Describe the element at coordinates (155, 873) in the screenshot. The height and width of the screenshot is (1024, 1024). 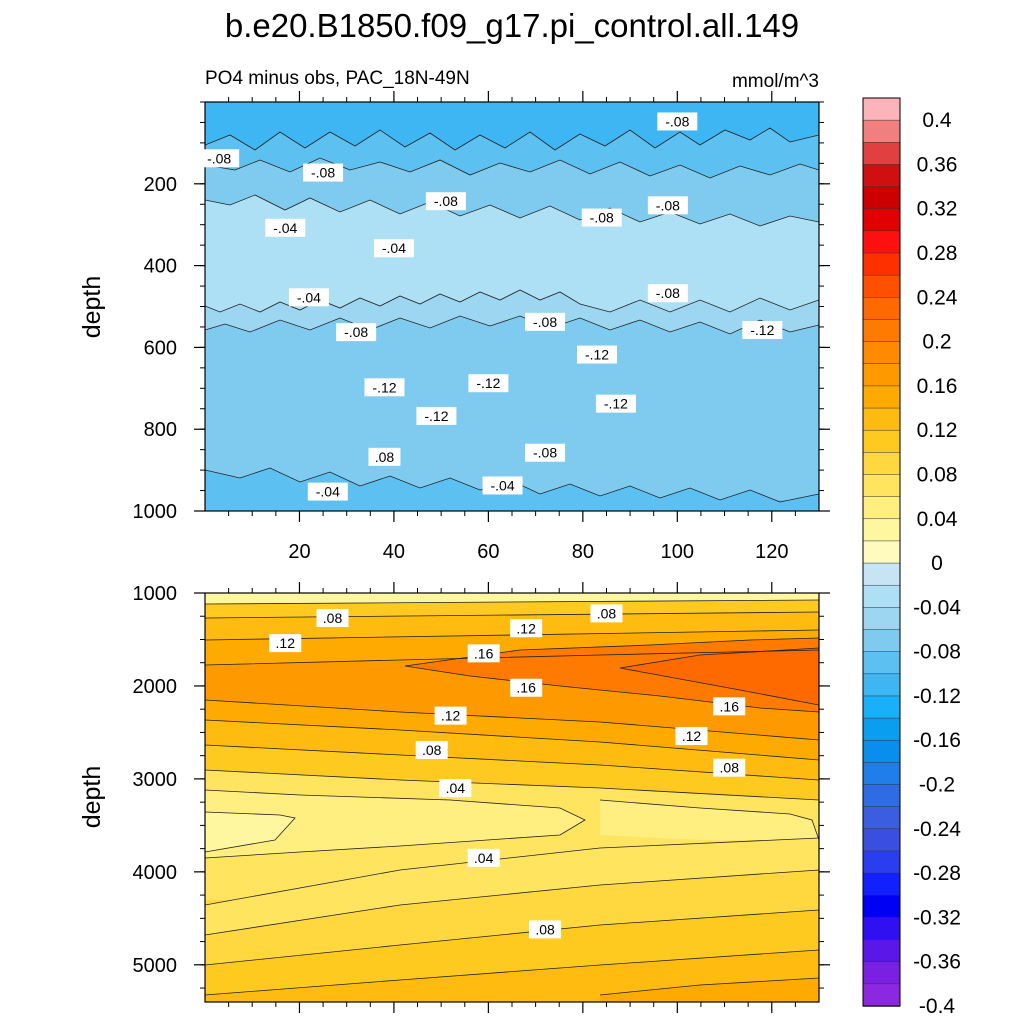
I see `y-tick-label: 4000` at that location.